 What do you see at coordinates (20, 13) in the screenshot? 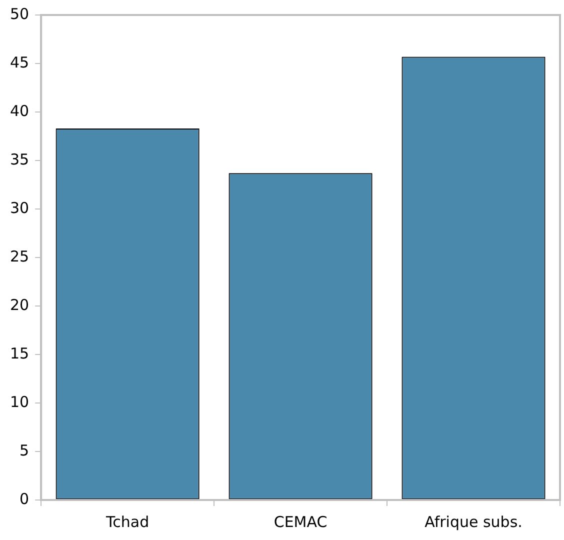
I see `y-tick-label: 50` at bounding box center [20, 13].